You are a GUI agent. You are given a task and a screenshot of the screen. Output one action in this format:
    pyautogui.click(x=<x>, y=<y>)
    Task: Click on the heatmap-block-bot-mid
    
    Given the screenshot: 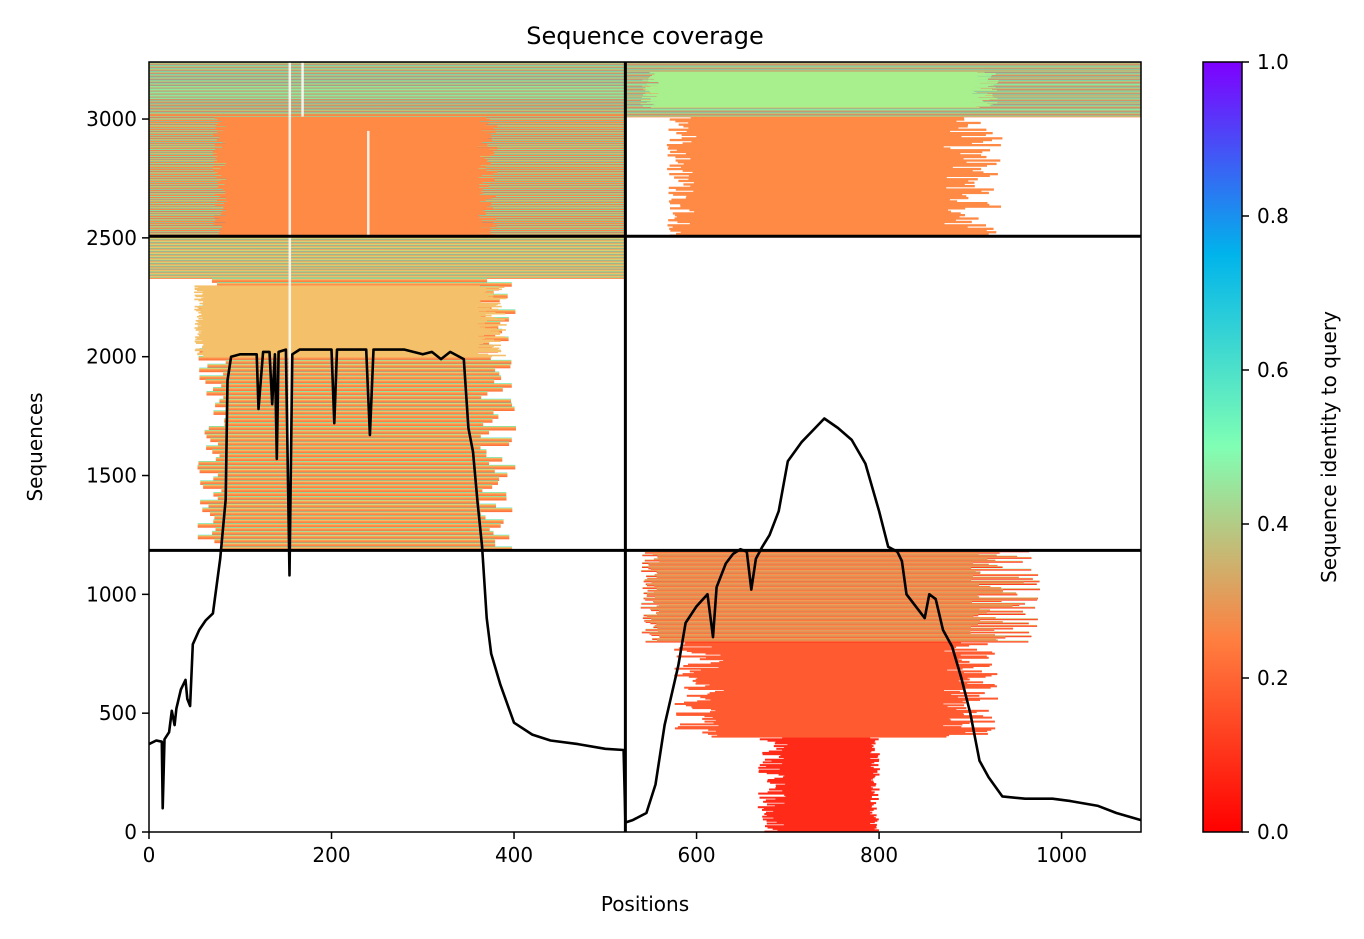 What is the action you would take?
    pyautogui.click(x=836, y=689)
    